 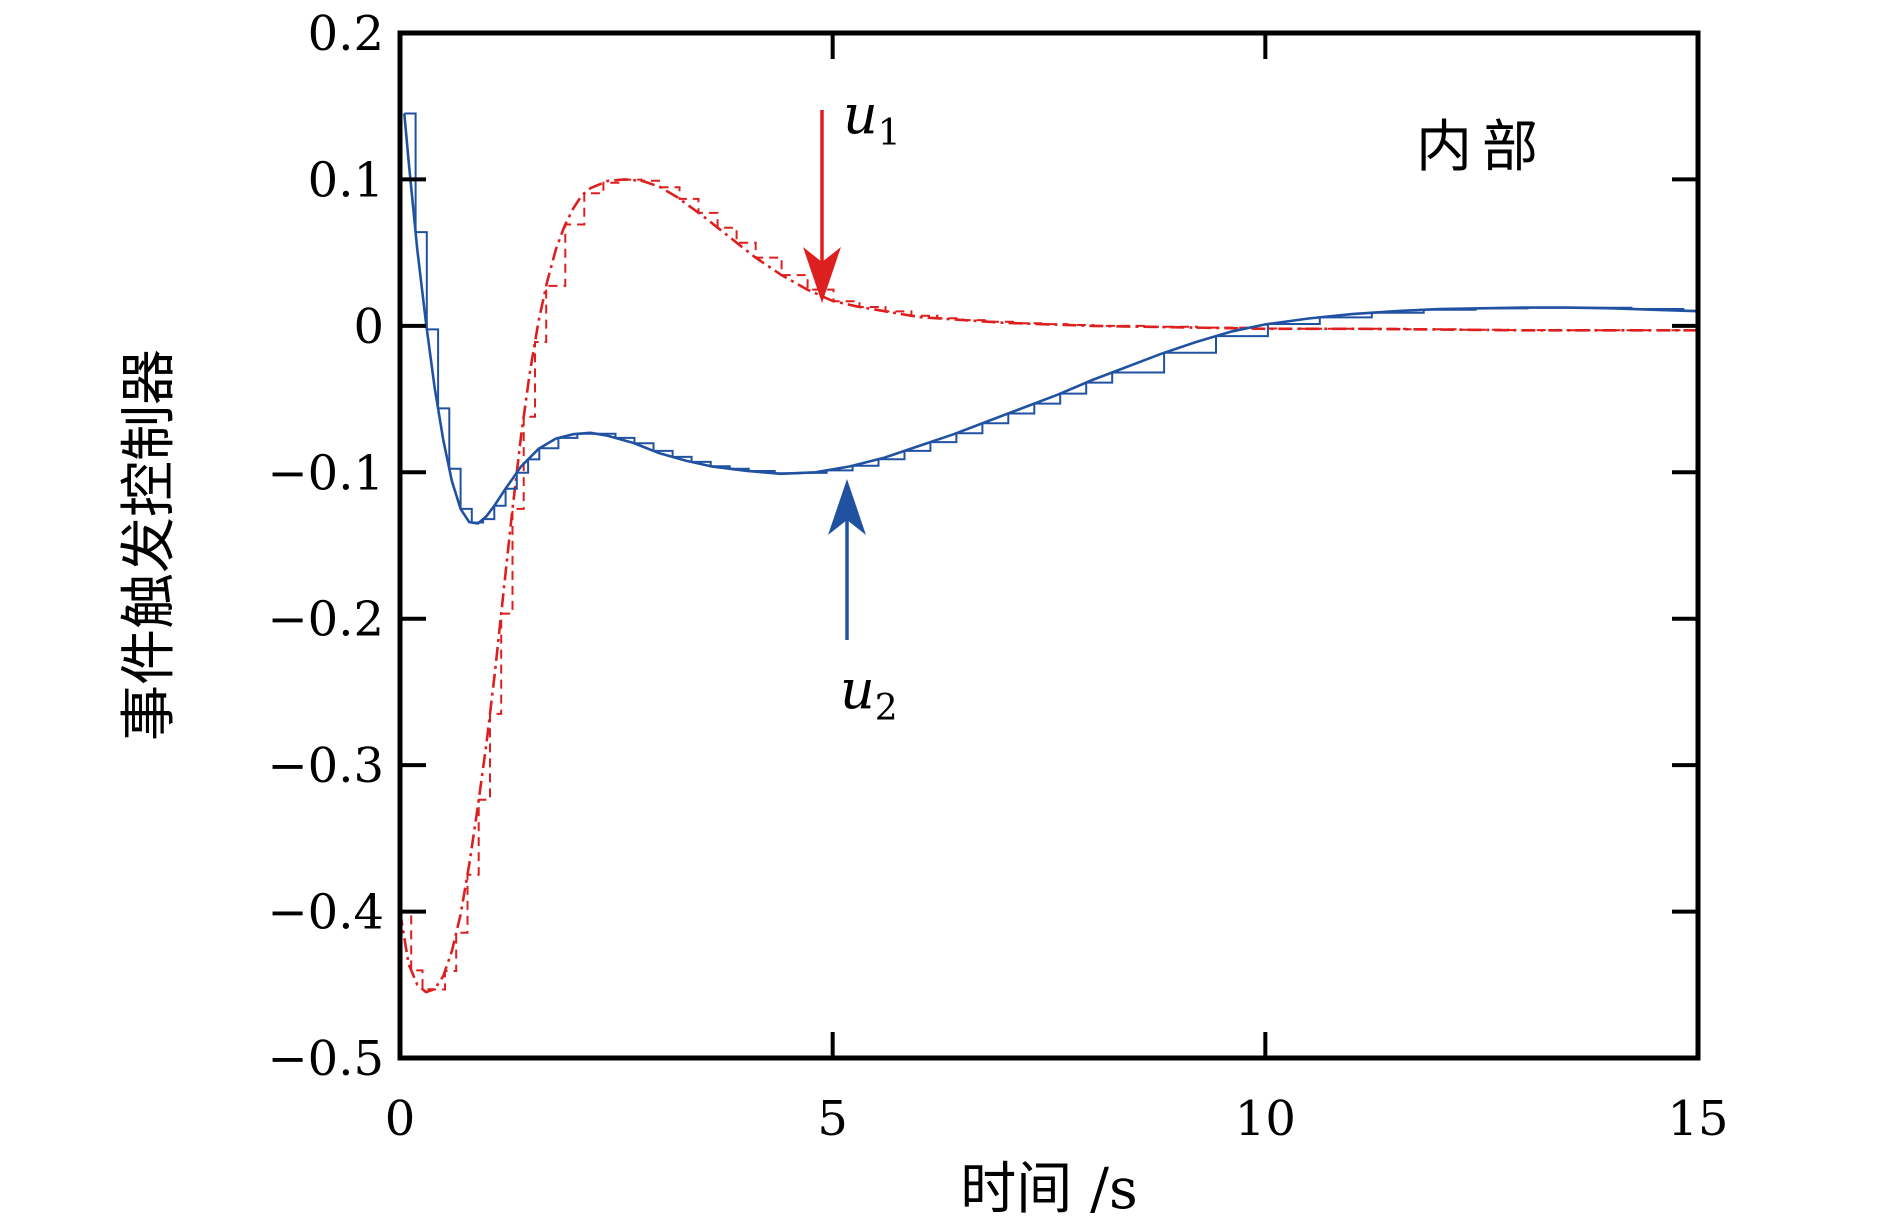 I want to click on y-tick-label: −0.4, so click(x=325, y=913).